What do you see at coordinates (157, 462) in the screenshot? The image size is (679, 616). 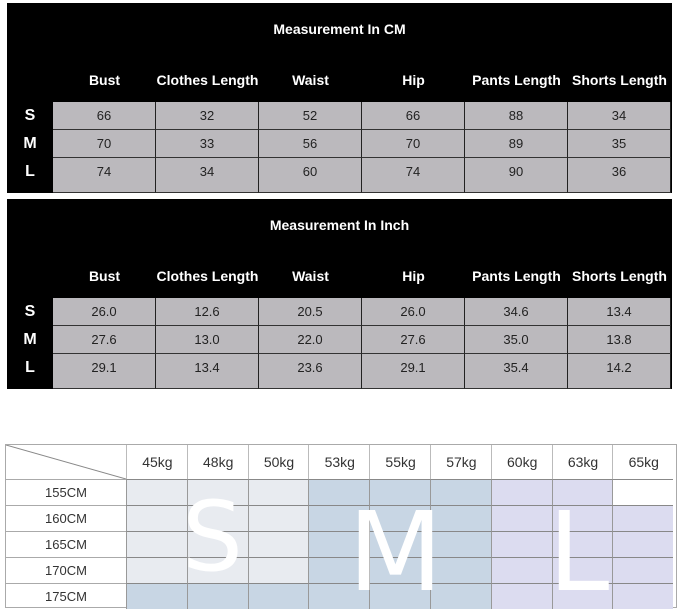 I see `weight-header: 45kg` at bounding box center [157, 462].